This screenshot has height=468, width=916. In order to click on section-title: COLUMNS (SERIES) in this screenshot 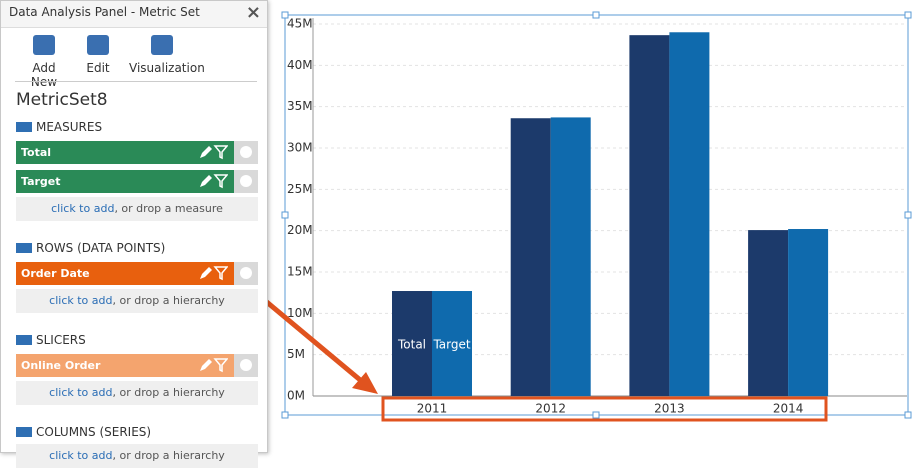, I will do `click(94, 432)`.